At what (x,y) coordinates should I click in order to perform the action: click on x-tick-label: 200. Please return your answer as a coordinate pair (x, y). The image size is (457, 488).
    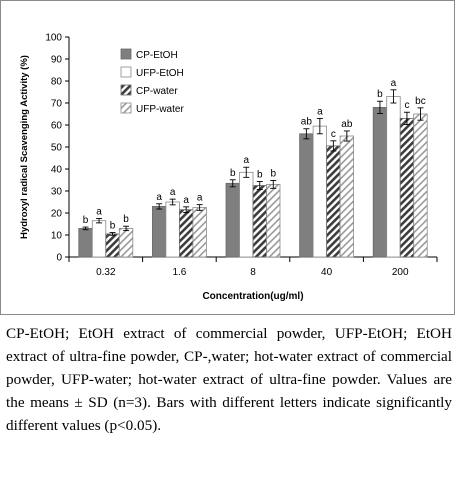
    Looking at the image, I should click on (400, 272).